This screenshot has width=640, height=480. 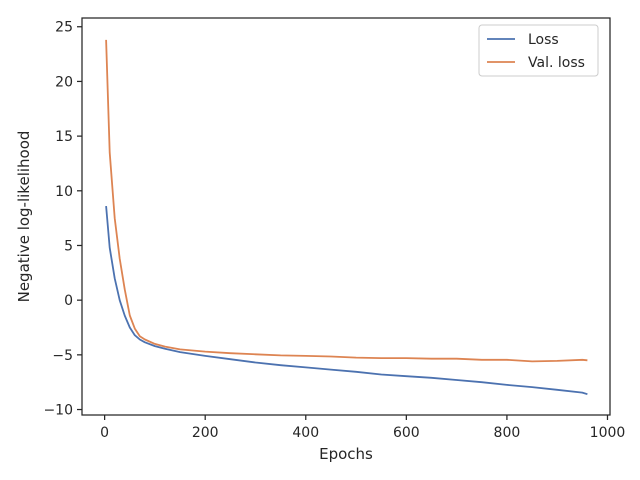 I want to click on x-axis-ticks: 0 200 400 600 800 1000, so click(x=362, y=428).